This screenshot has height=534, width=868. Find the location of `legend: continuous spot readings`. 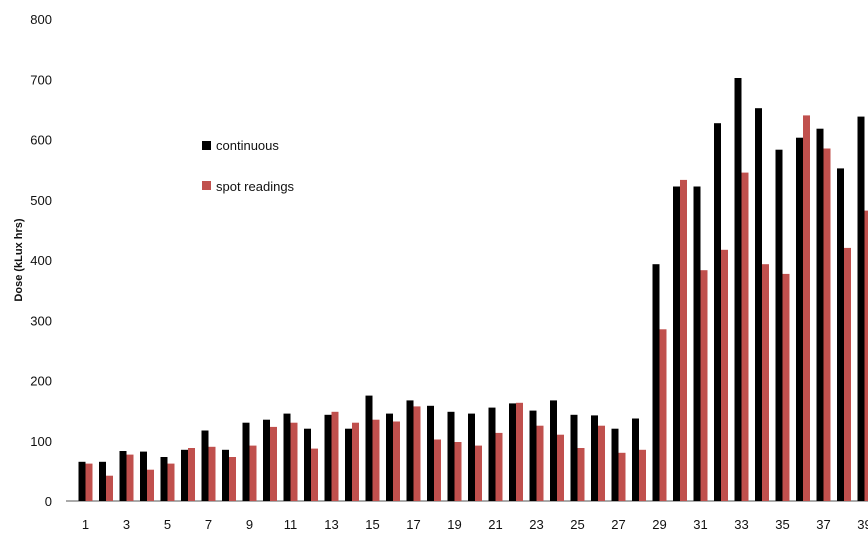

legend: continuous spot readings is located at coordinates (248, 166).